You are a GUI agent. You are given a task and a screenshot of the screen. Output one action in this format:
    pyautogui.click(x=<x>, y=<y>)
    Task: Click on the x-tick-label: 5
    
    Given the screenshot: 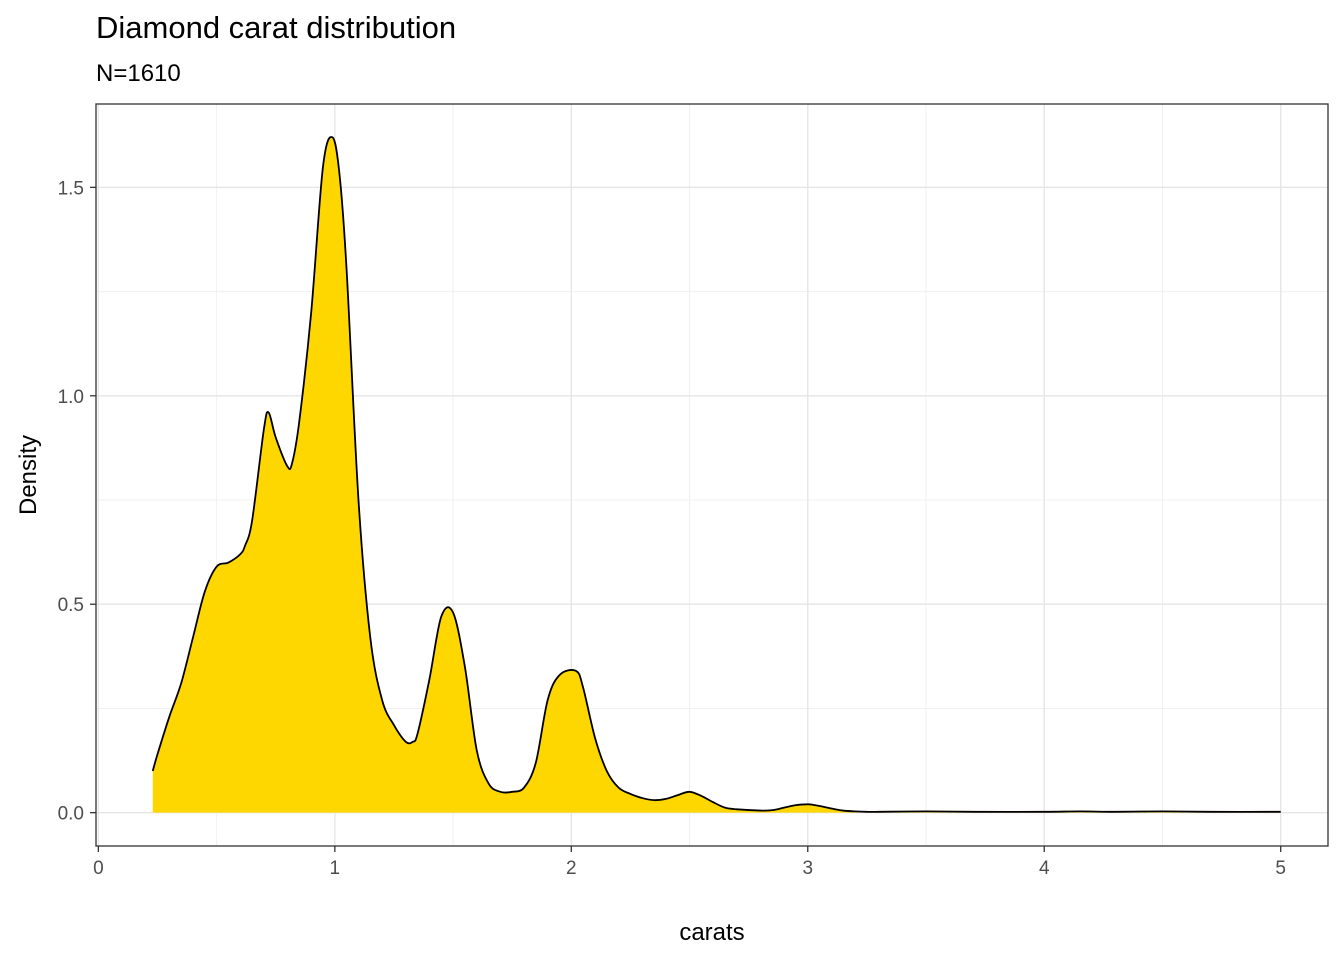 What is the action you would take?
    pyautogui.click(x=1280, y=868)
    